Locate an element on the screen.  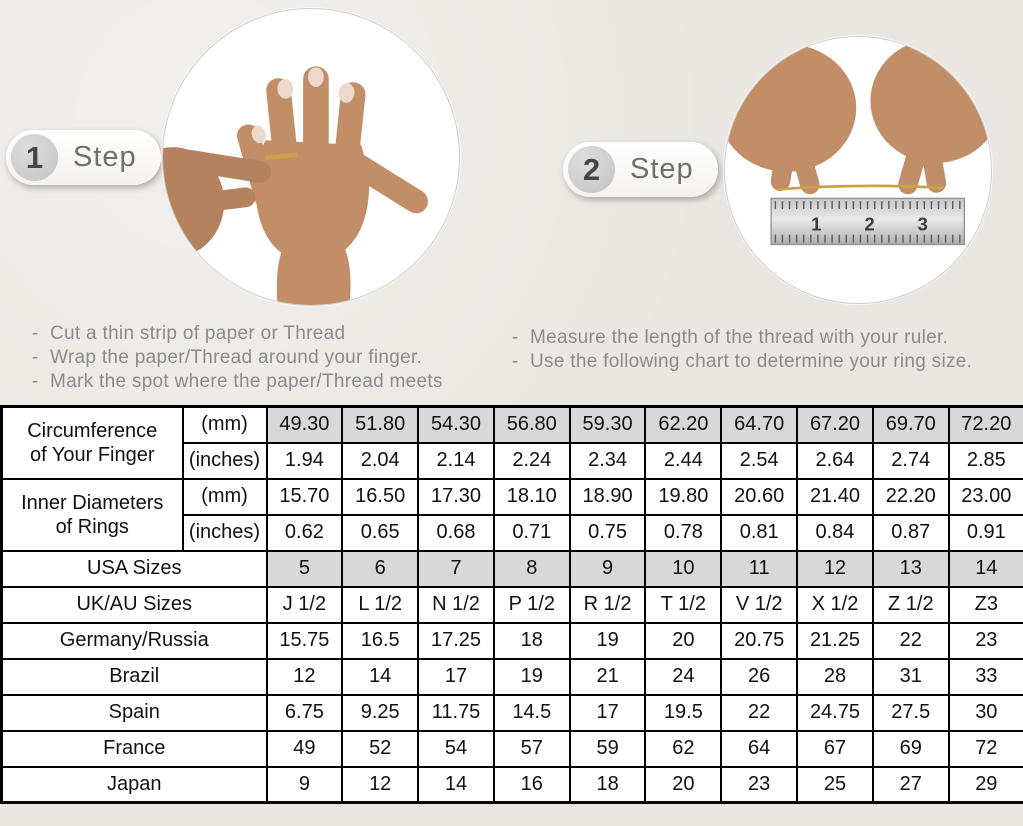
table-cell: 14.5 is located at coordinates (531, 712).